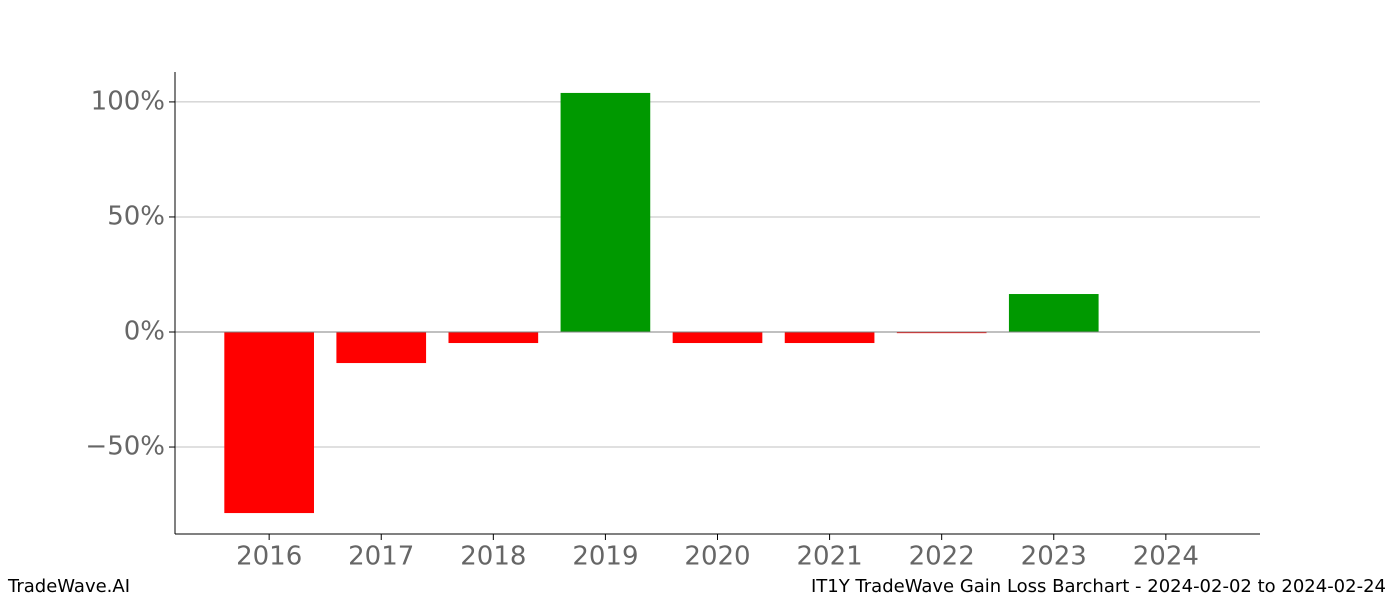 Image resolution: width=1400 pixels, height=600 pixels. Describe the element at coordinates (381, 557) in the screenshot. I see `x-tick-label: 2017` at that location.